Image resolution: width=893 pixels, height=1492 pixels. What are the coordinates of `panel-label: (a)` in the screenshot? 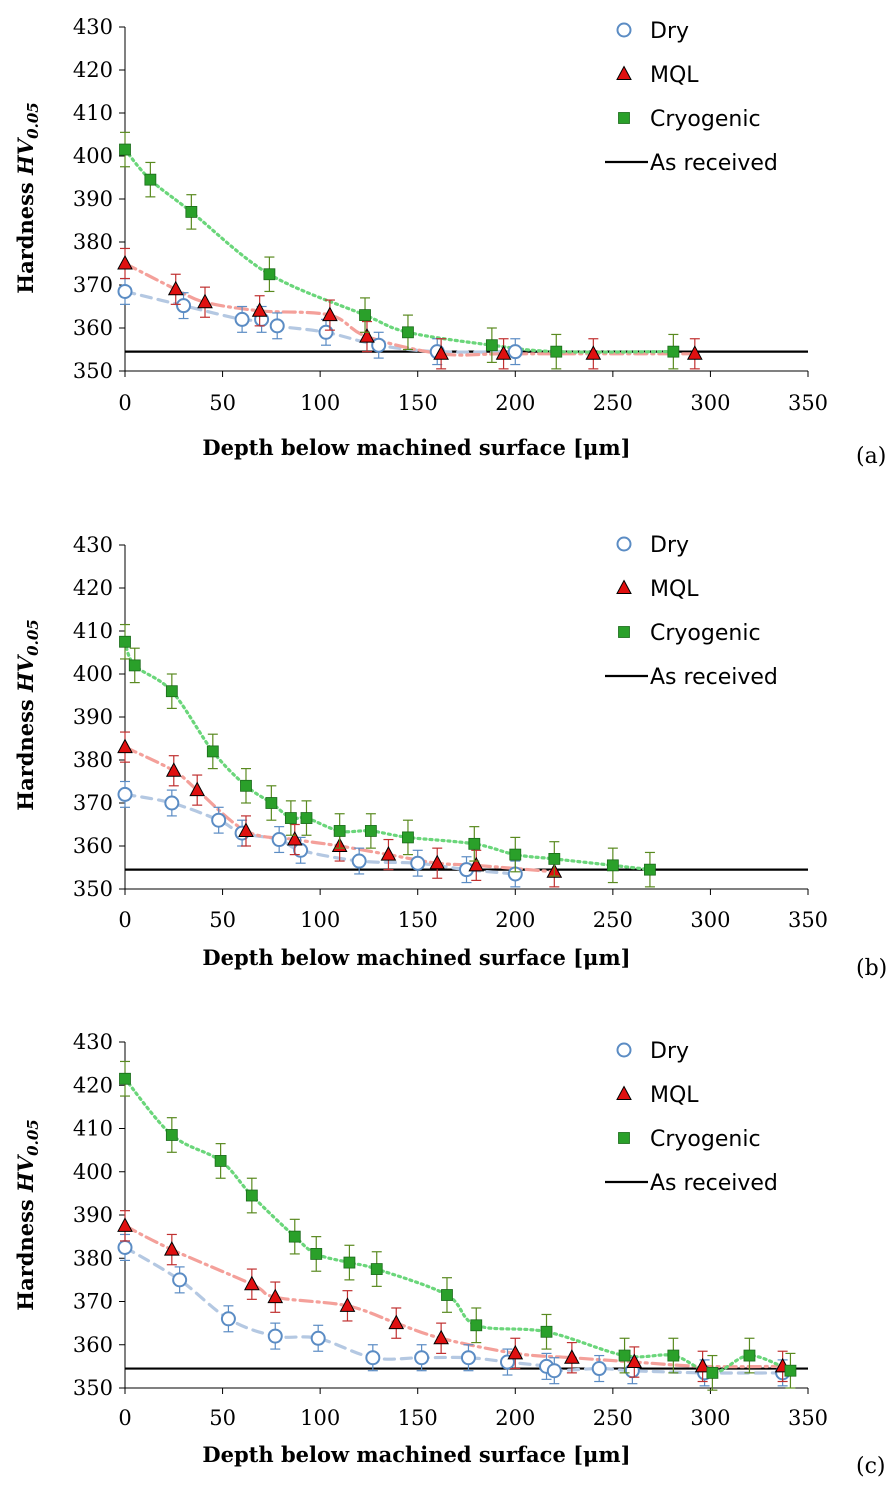 It's located at (871, 456).